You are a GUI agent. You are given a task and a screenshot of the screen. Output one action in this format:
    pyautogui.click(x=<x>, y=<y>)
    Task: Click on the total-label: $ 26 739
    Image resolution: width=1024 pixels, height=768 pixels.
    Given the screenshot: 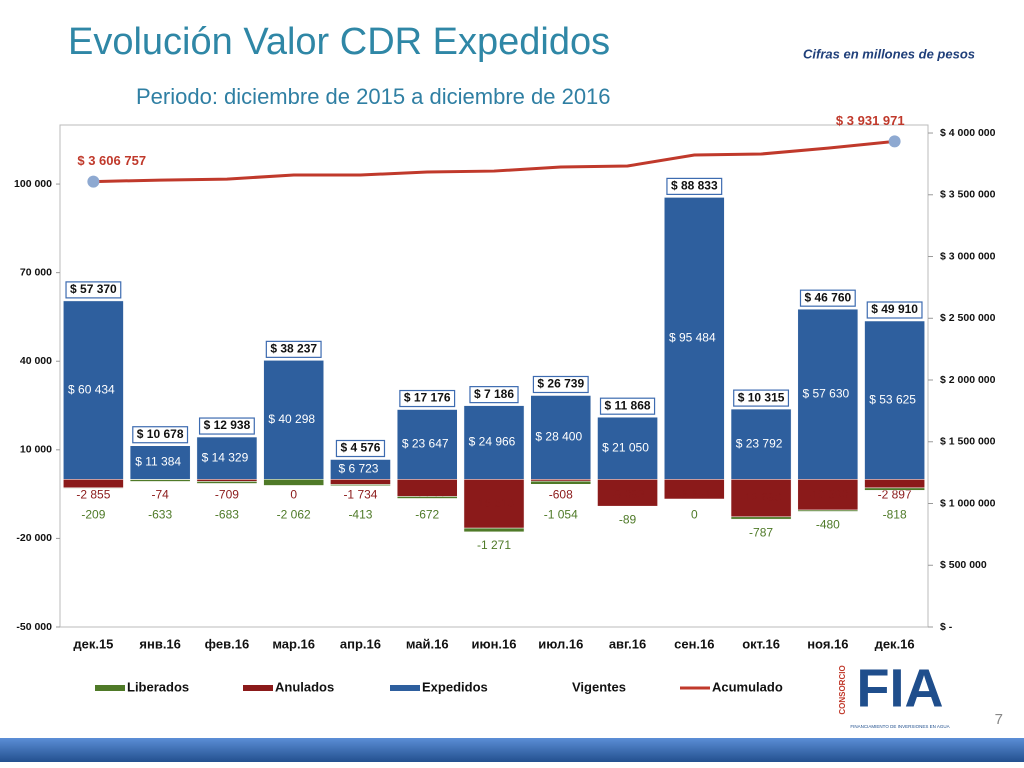 What is the action you would take?
    pyautogui.click(x=560, y=384)
    